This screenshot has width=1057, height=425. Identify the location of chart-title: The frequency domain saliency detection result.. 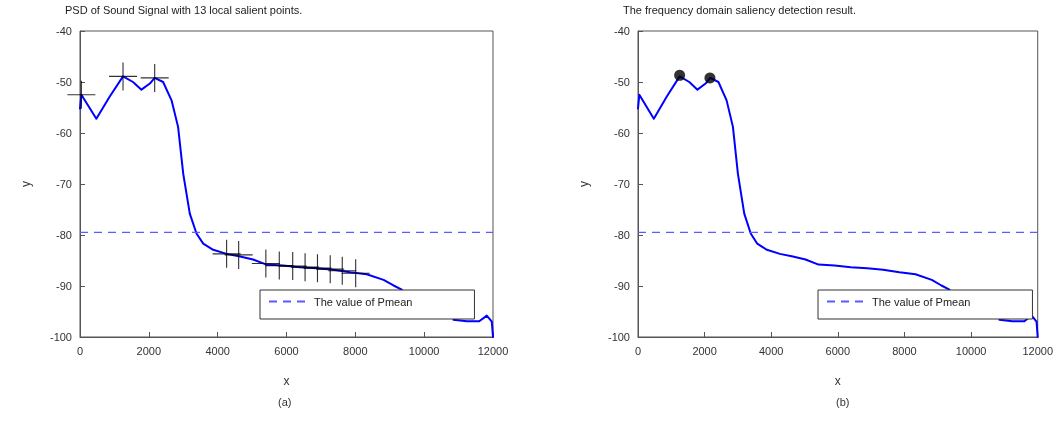
(739, 9).